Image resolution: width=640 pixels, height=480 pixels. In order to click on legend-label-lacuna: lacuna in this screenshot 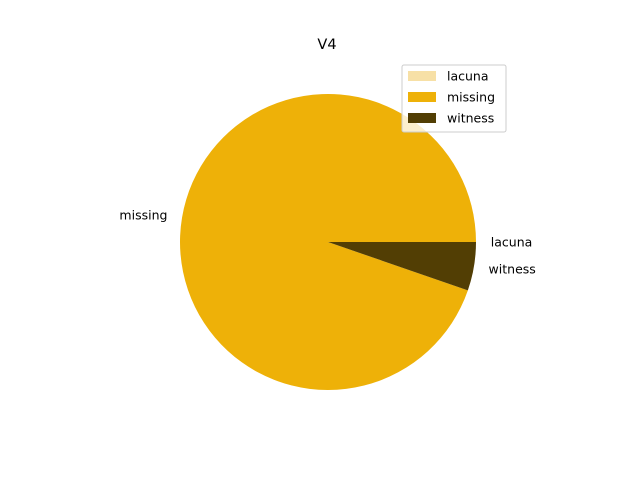, I will do `click(468, 76)`.